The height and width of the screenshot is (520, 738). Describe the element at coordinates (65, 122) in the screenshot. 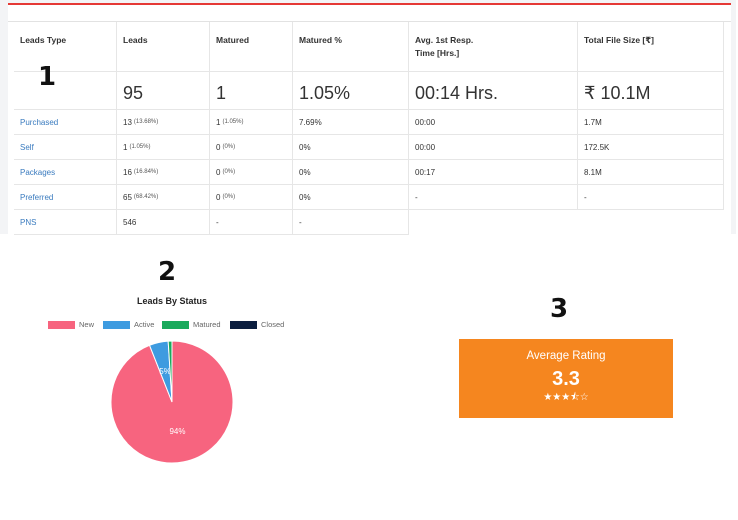

I see `leads-type-link: Purchased` at that location.